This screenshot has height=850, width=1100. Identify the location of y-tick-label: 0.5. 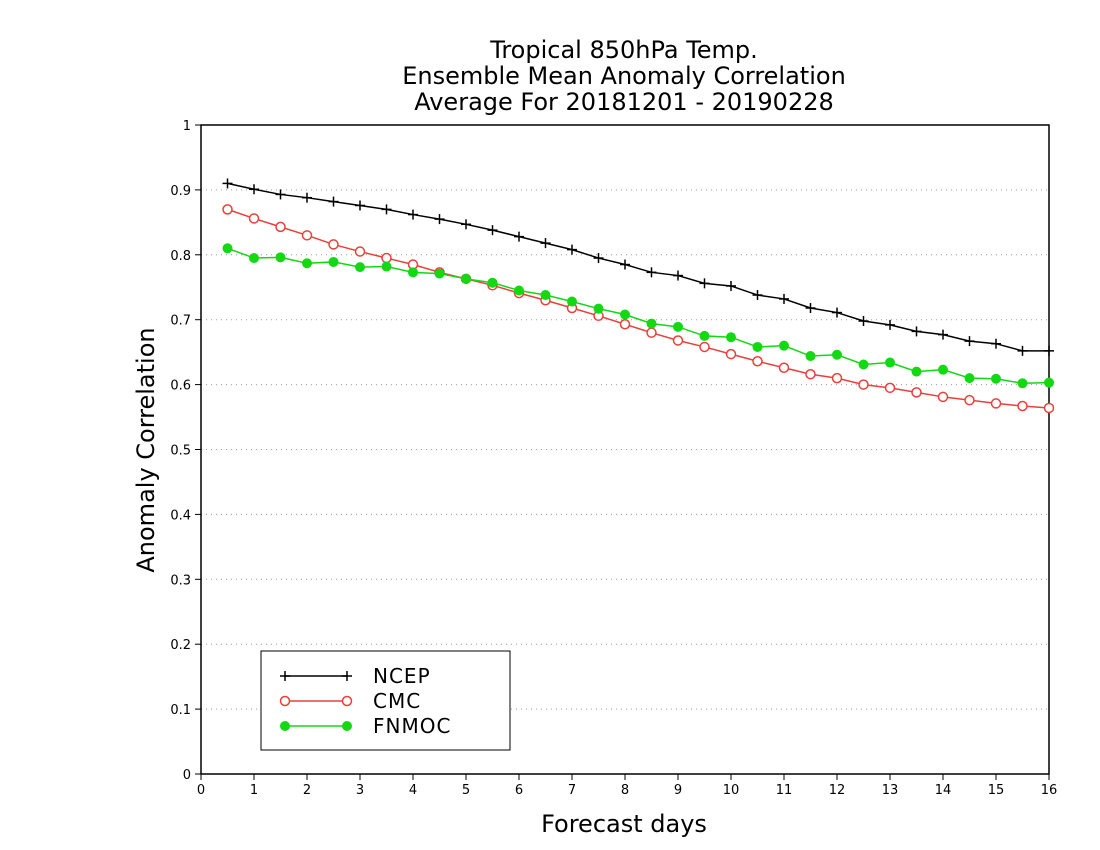
(180, 451).